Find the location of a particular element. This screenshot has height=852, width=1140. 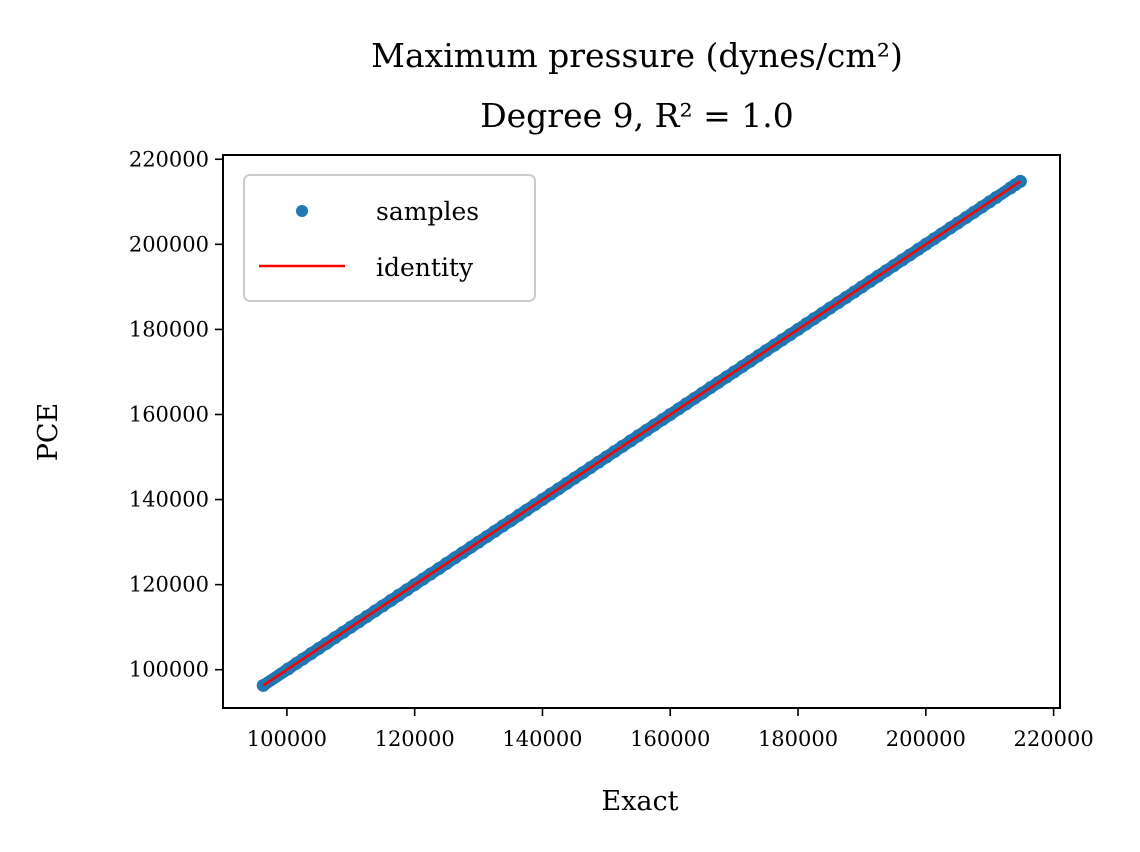

y-tick-label: 200000 is located at coordinates (169, 244).